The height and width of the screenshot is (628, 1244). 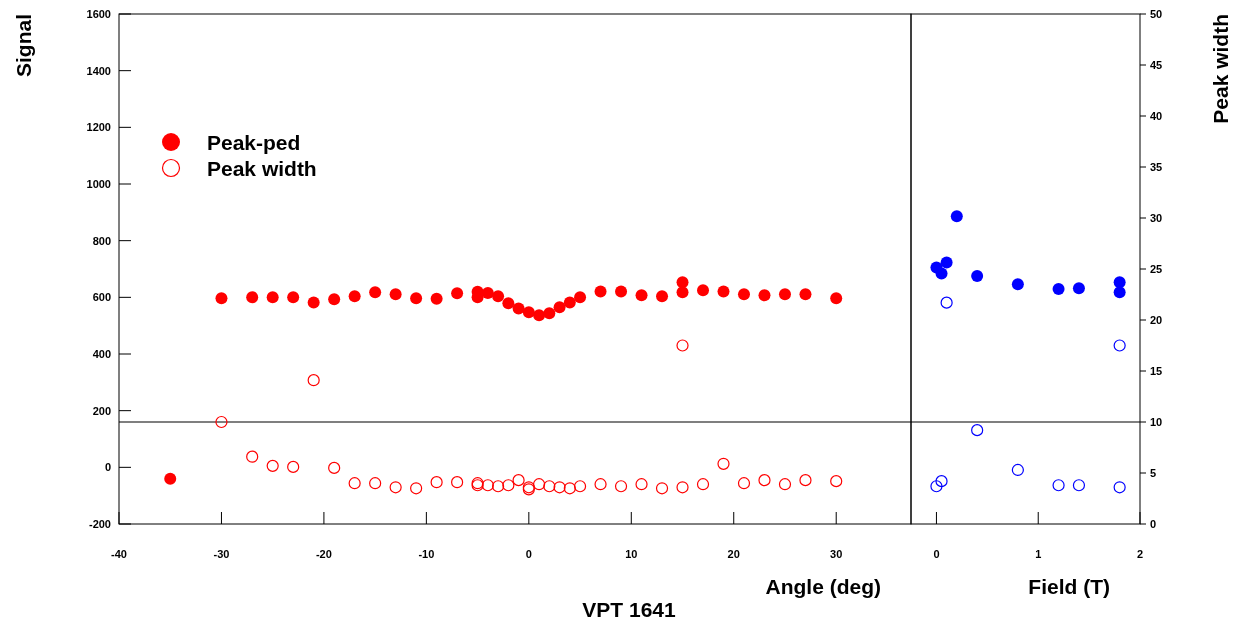 I want to click on y-tick-label: 1000, so click(x=98, y=184).